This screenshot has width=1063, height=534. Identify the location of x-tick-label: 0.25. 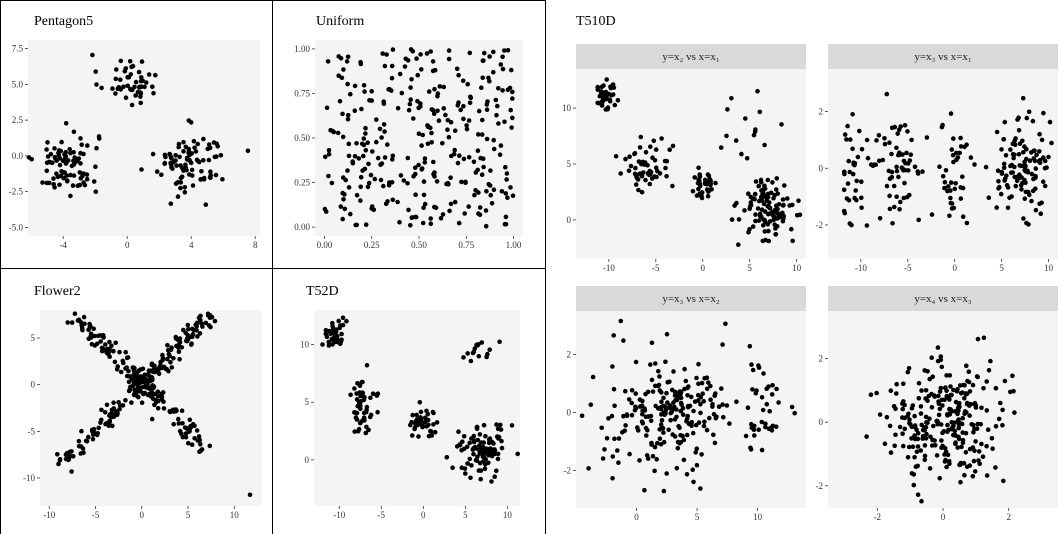
(372, 245).